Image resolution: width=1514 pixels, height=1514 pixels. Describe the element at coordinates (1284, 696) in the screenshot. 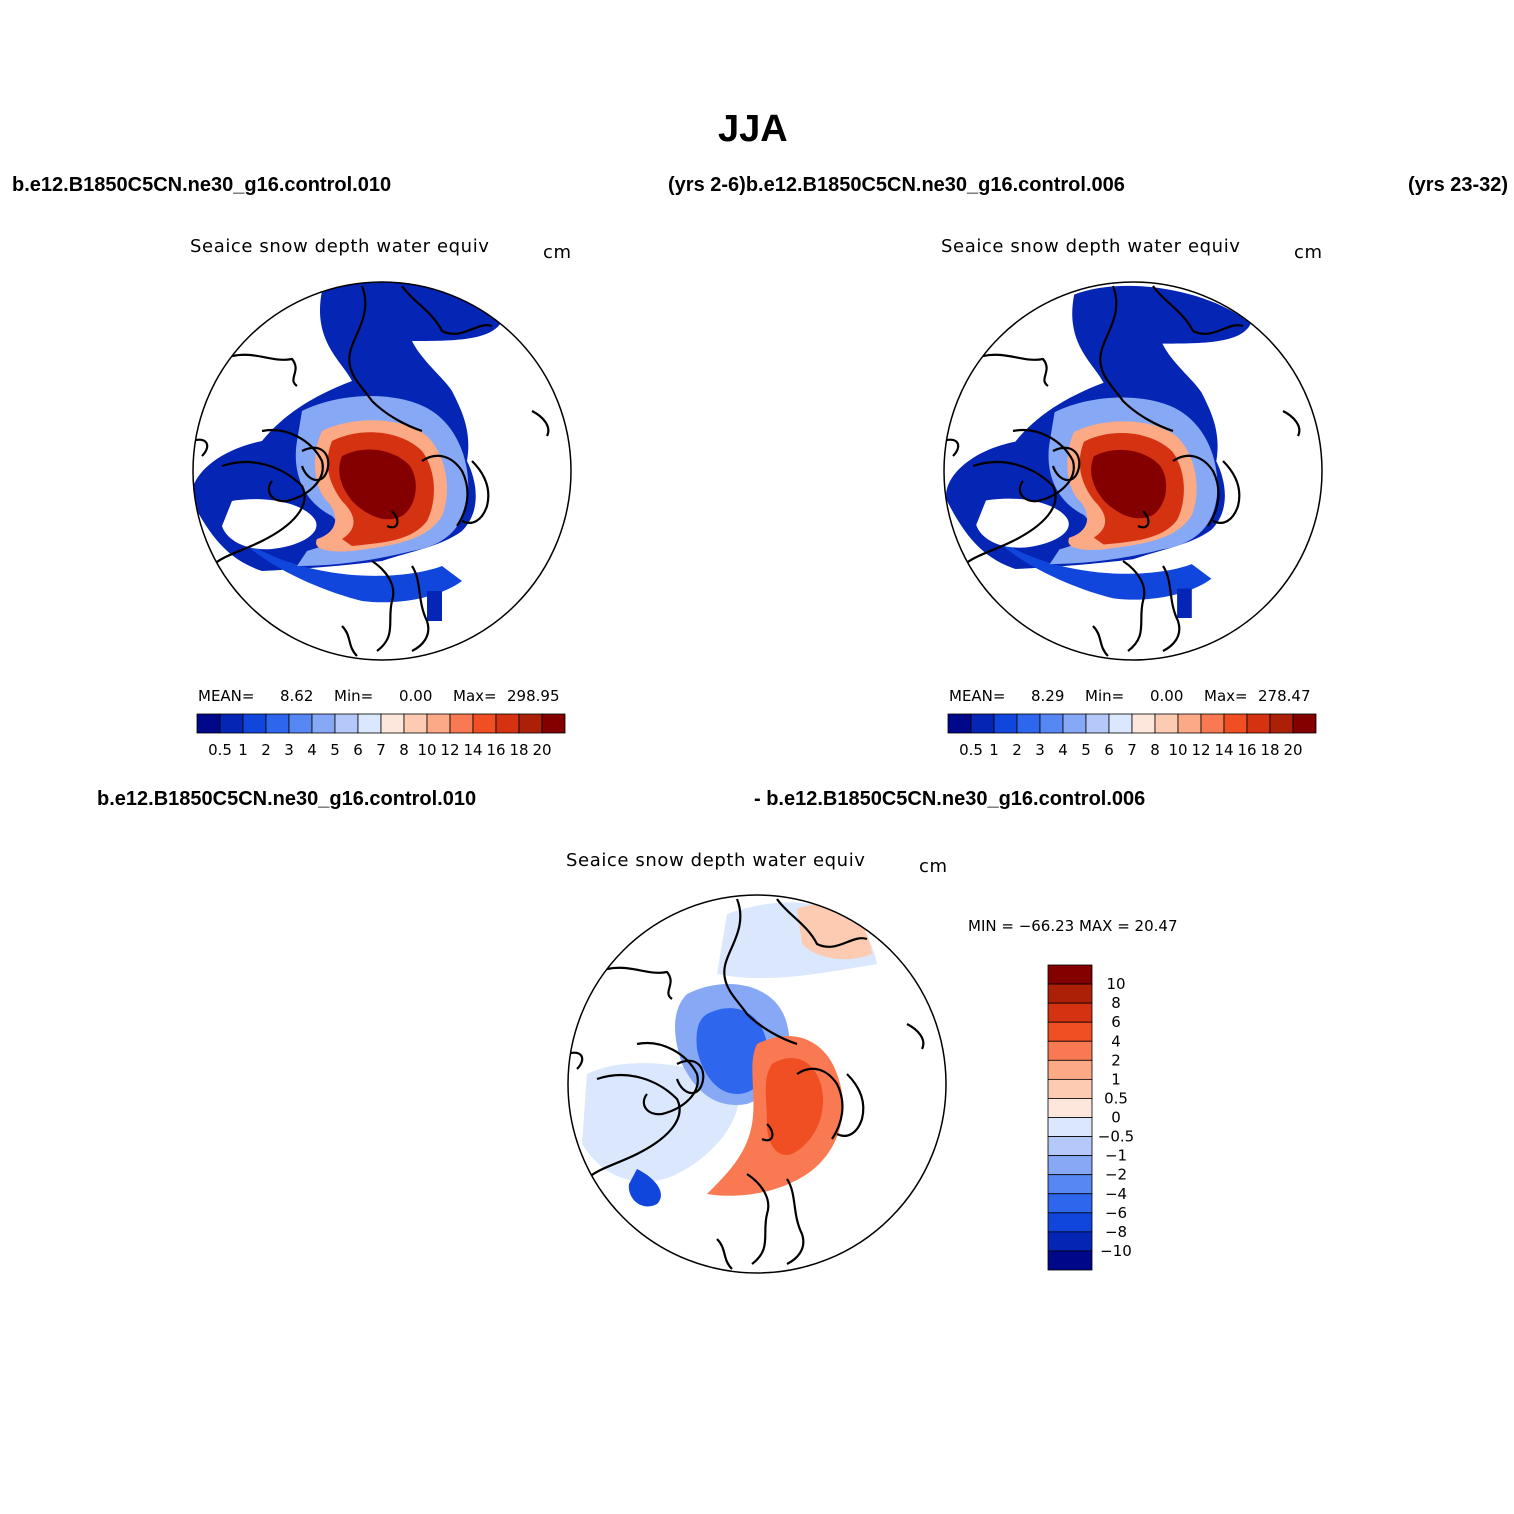

I see `panel2-max: 278.47` at that location.